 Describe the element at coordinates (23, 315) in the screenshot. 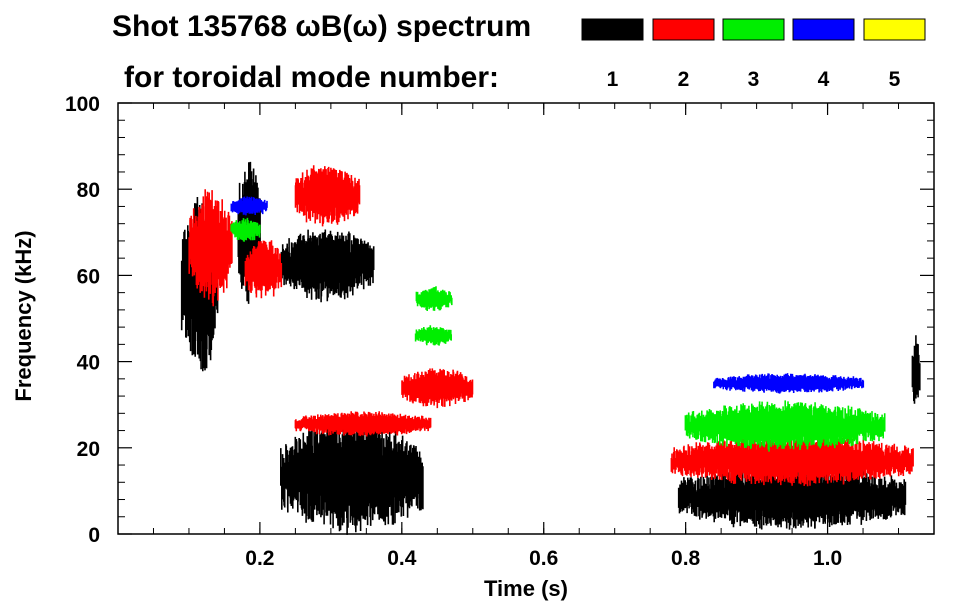

I see `y-axis-label: Frequency (kHz)` at that location.